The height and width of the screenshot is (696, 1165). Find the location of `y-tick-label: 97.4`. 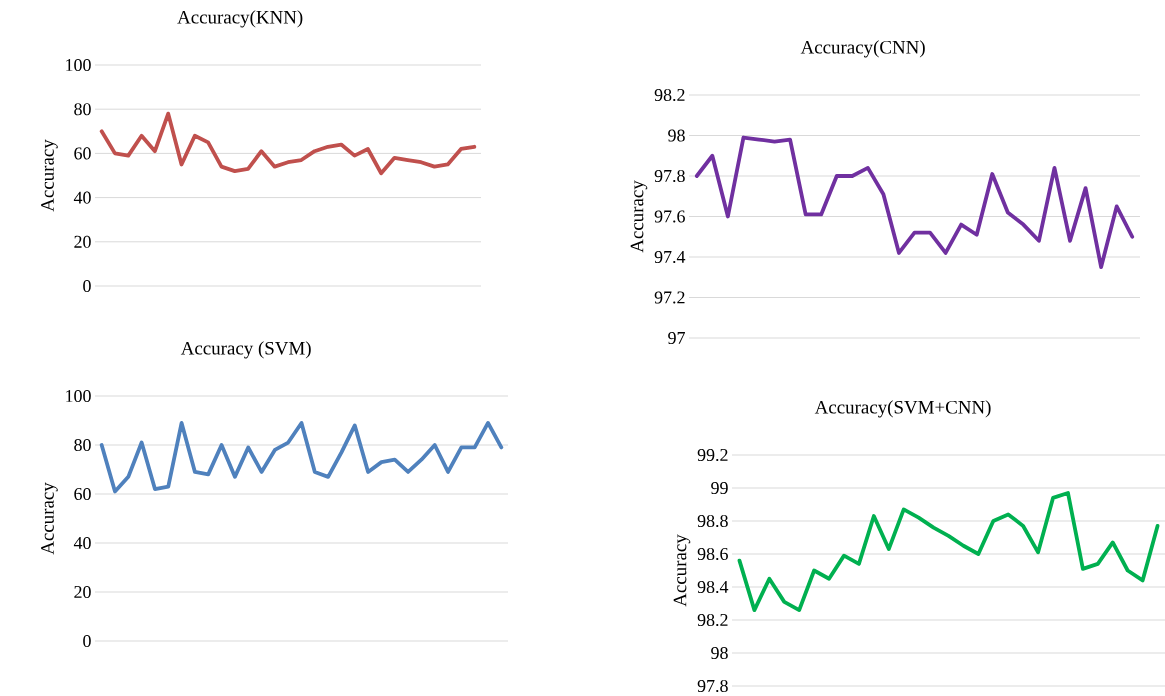

y-tick-label: 97.4 is located at coordinates (670, 257).